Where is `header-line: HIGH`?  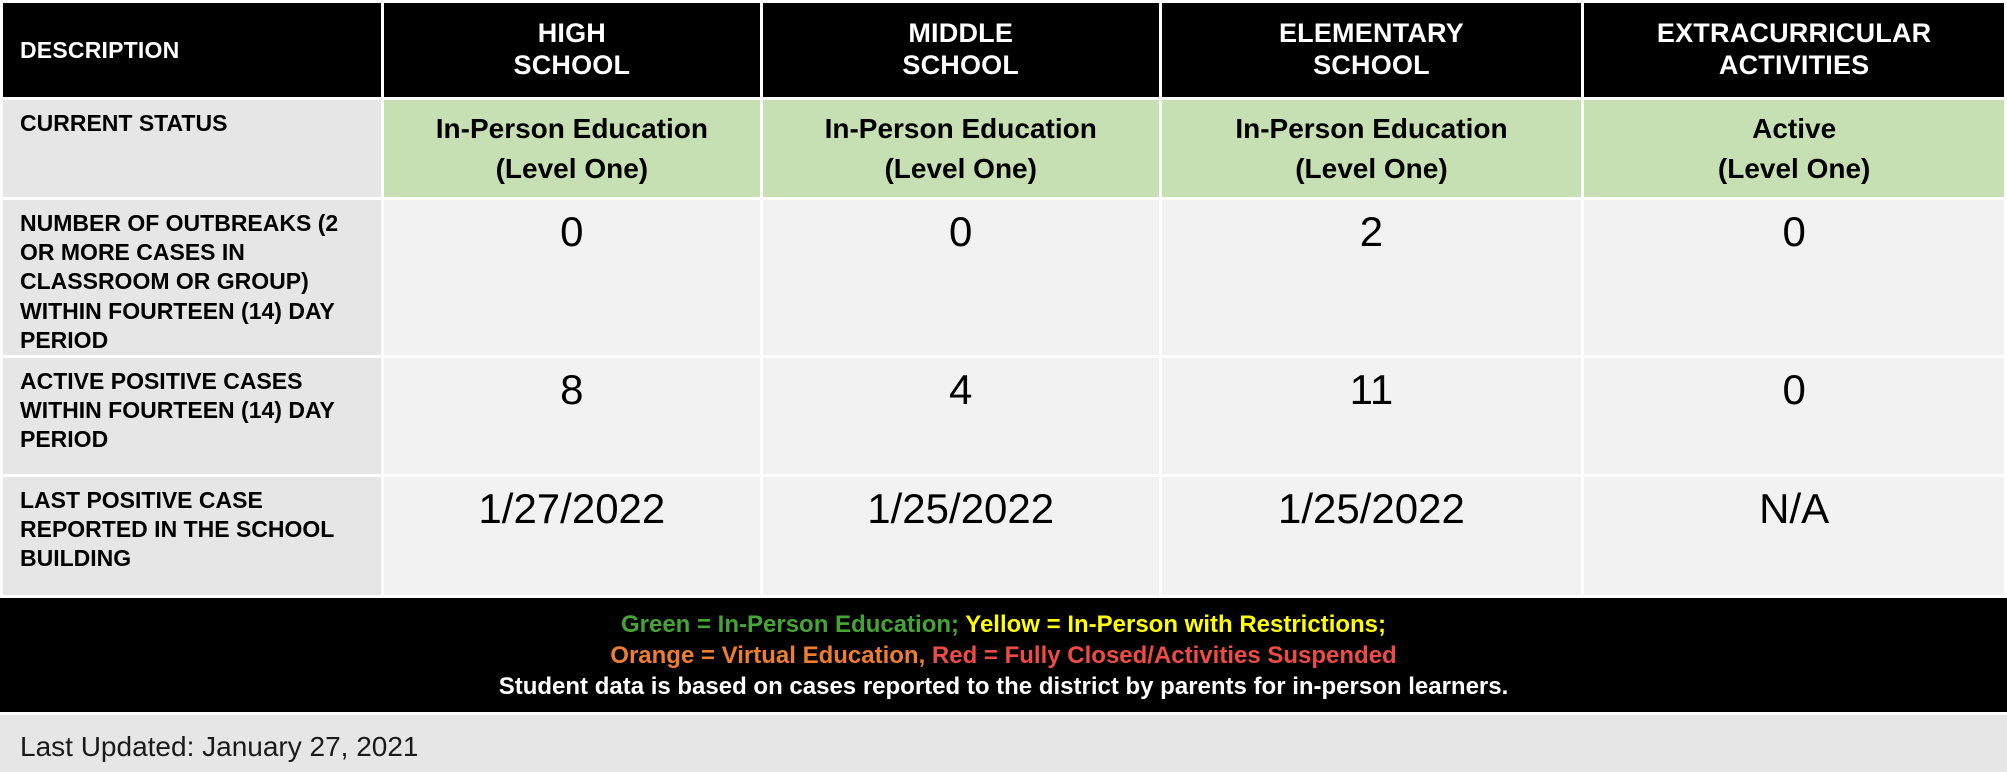
header-line: HIGH is located at coordinates (572, 33).